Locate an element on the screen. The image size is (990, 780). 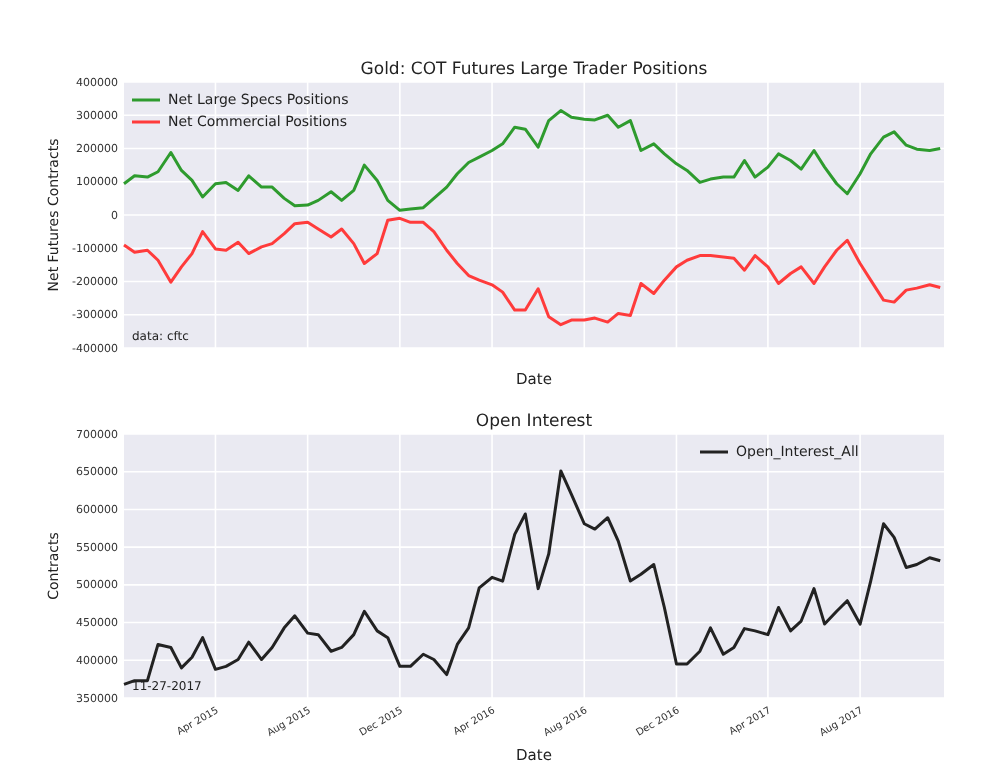
chart-title: Open Interest is located at coordinates (534, 422).